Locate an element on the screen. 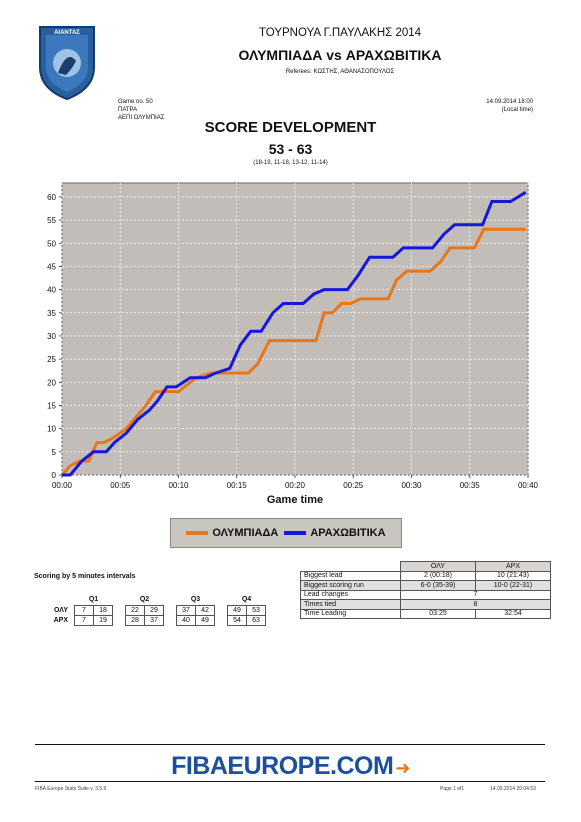 This screenshot has height=822, width=581. footer-divider is located at coordinates (290, 744).